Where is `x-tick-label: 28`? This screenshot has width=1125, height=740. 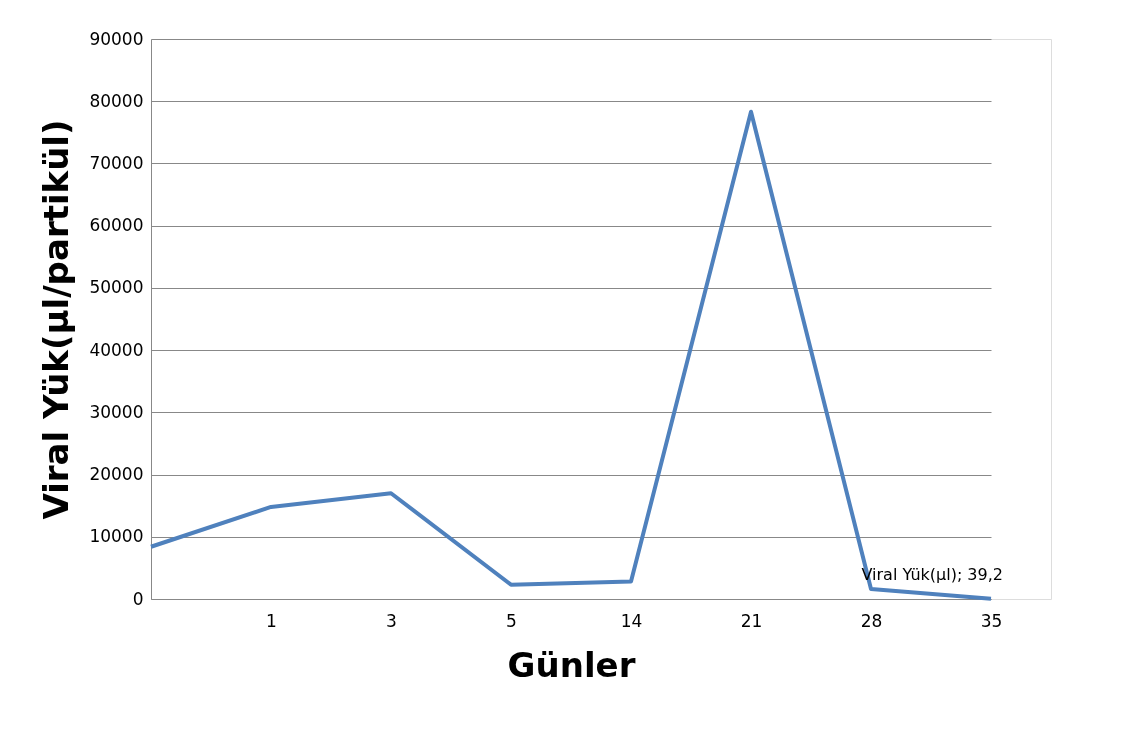 x-tick-label: 28 is located at coordinates (871, 620).